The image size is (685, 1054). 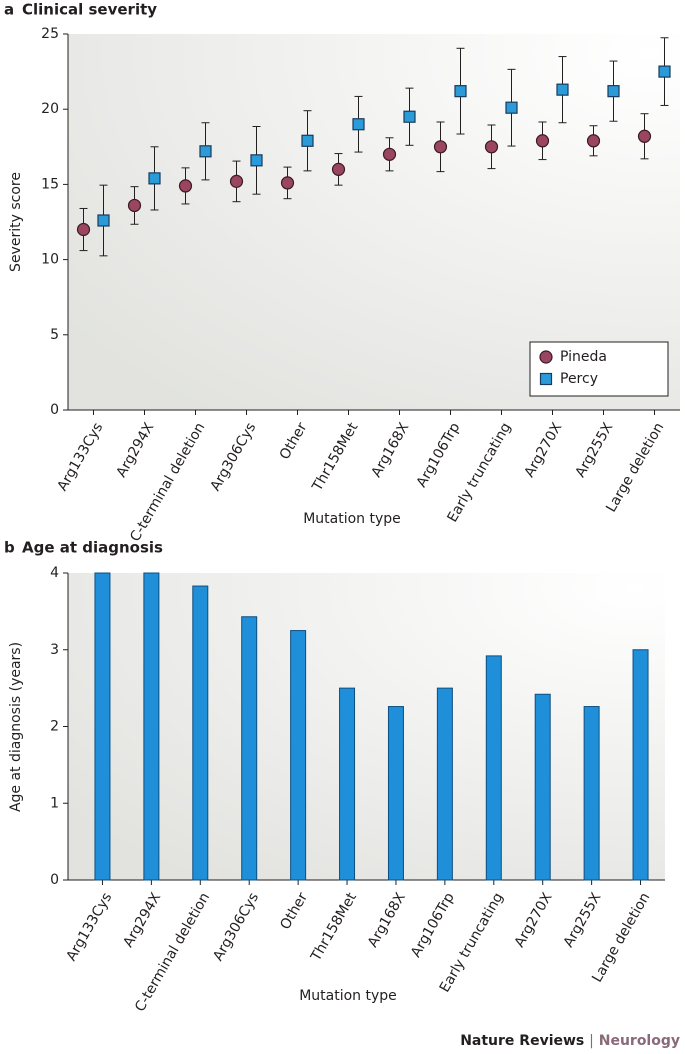 What do you see at coordinates (54, 573) in the screenshot?
I see `y-tick-label: 4` at bounding box center [54, 573].